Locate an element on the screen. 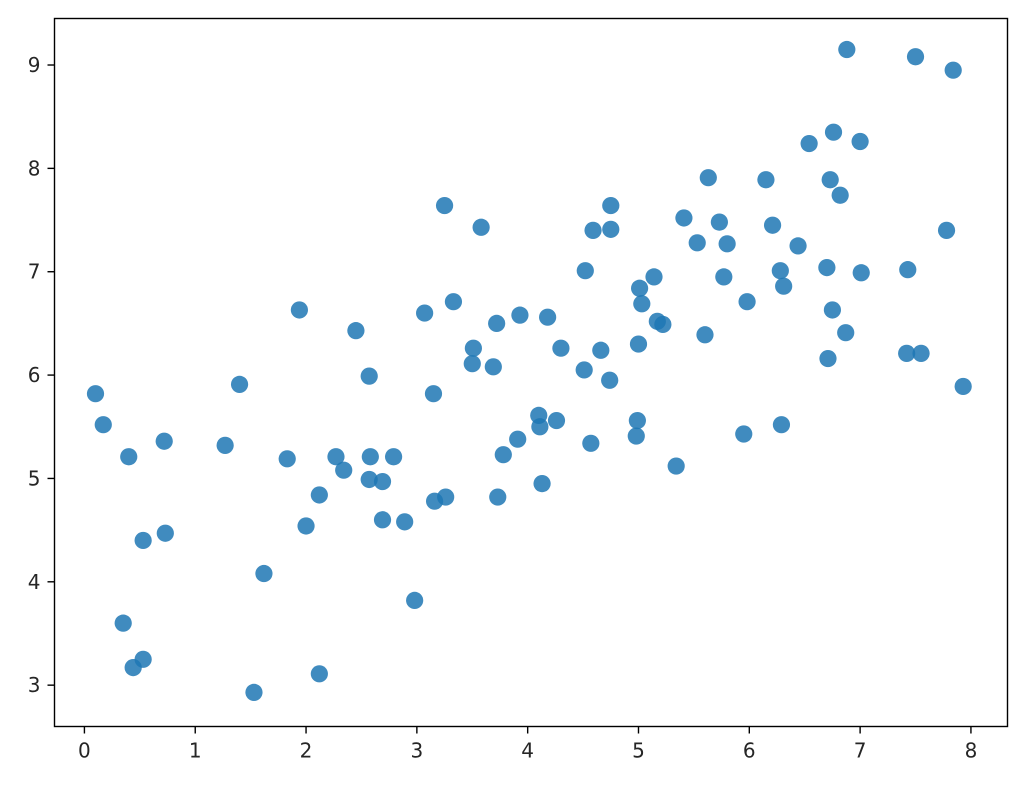 The image size is (1024, 789). y-tick-label: 8 is located at coordinates (34, 168).